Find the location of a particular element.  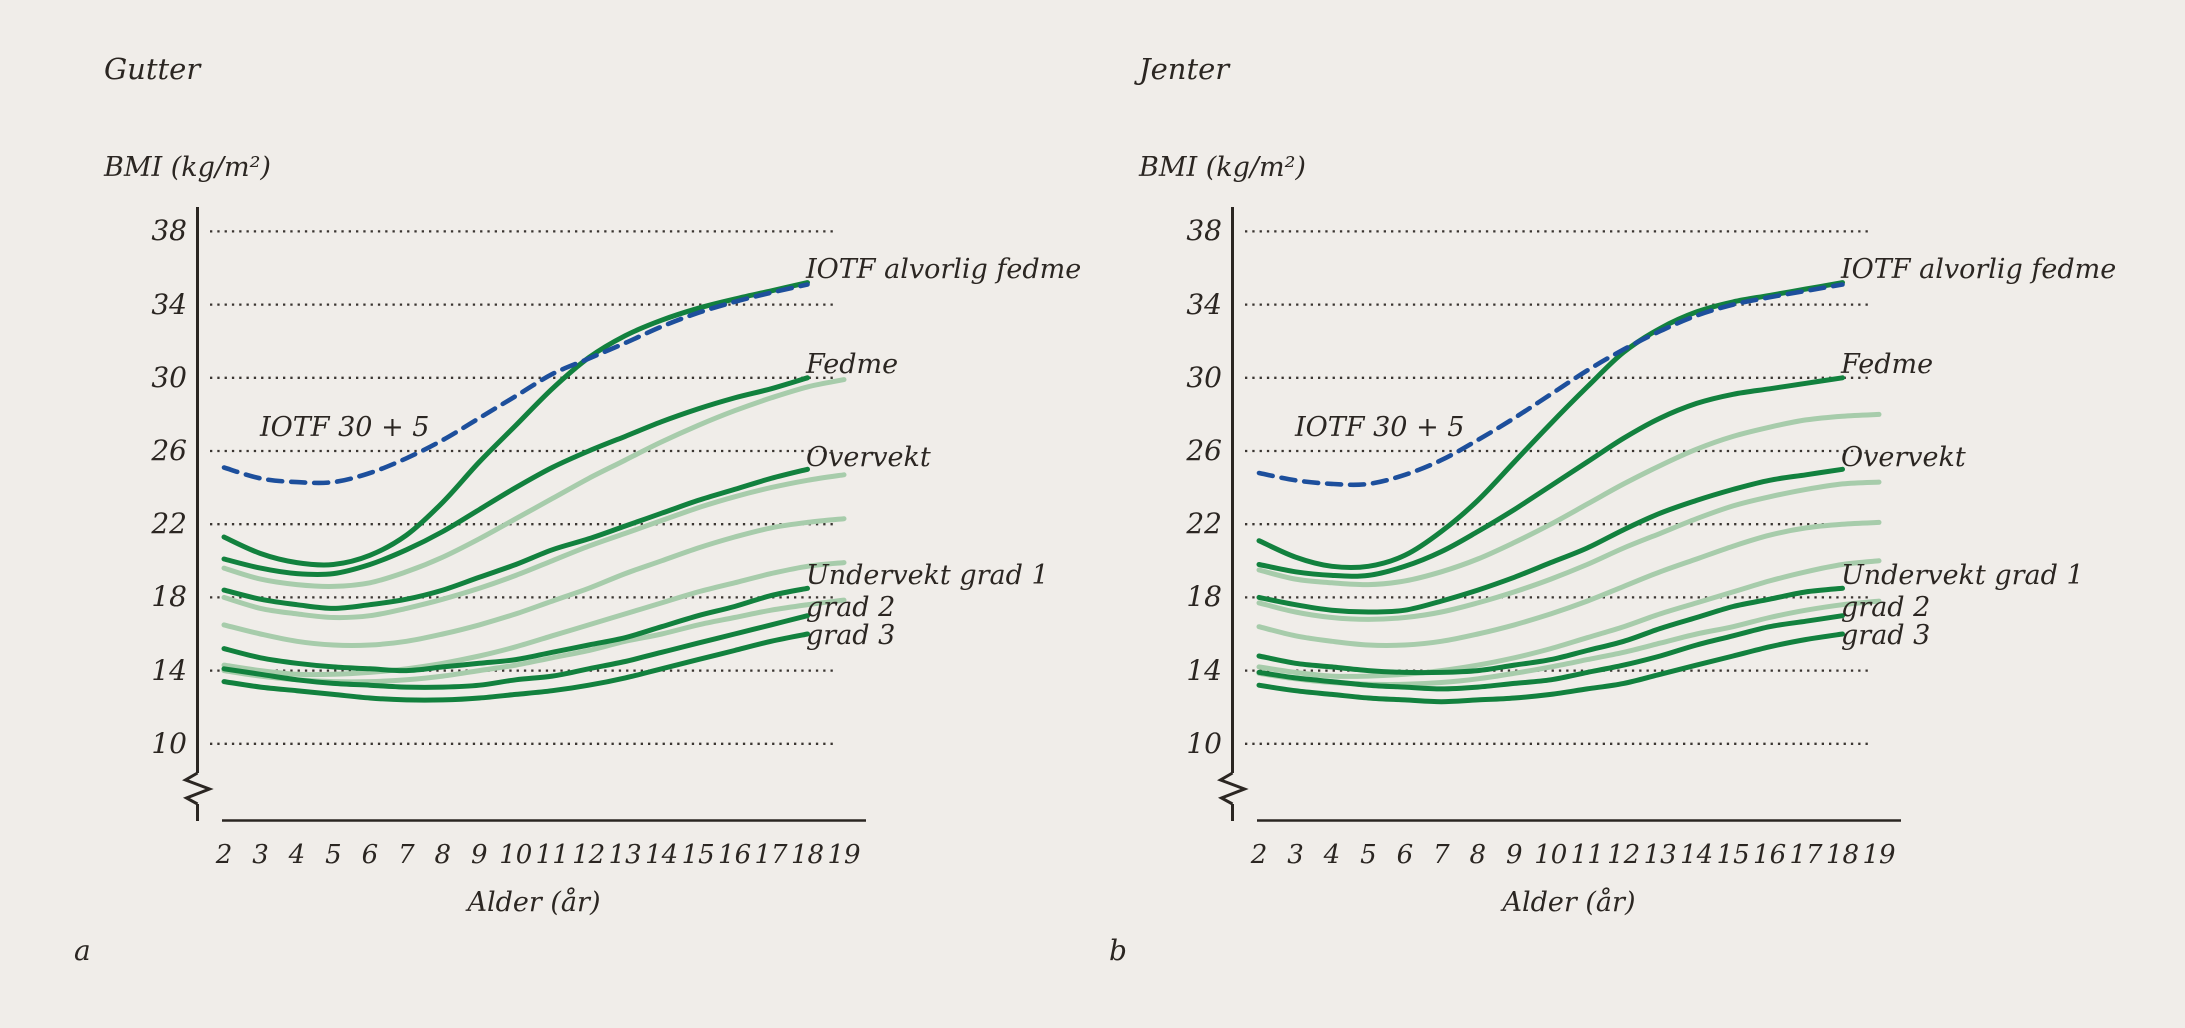

curve-iotf-30-5-b is located at coordinates (1550, 385).